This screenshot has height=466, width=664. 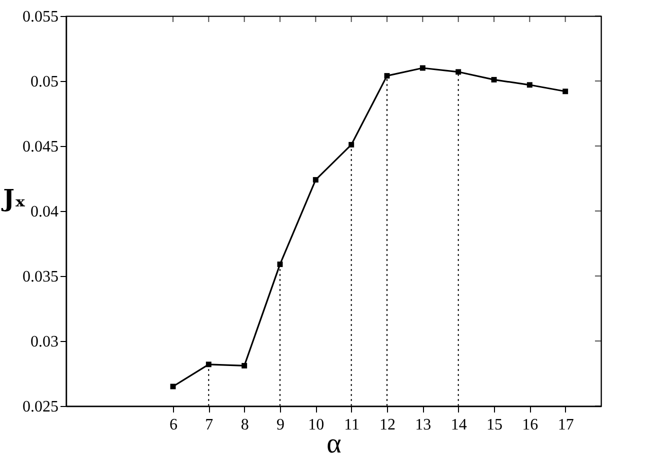 I want to click on x-tick-label: 14, so click(x=458, y=425).